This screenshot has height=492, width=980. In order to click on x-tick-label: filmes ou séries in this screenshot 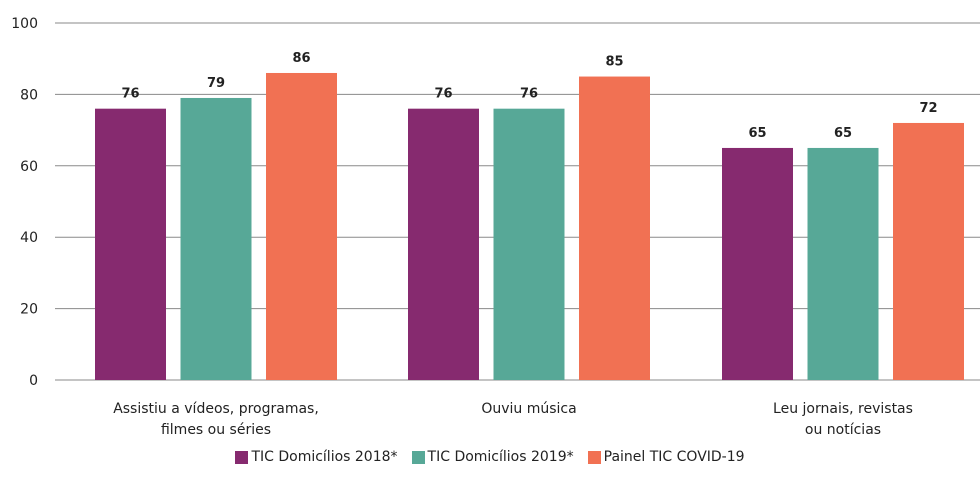, I will do `click(216, 430)`.